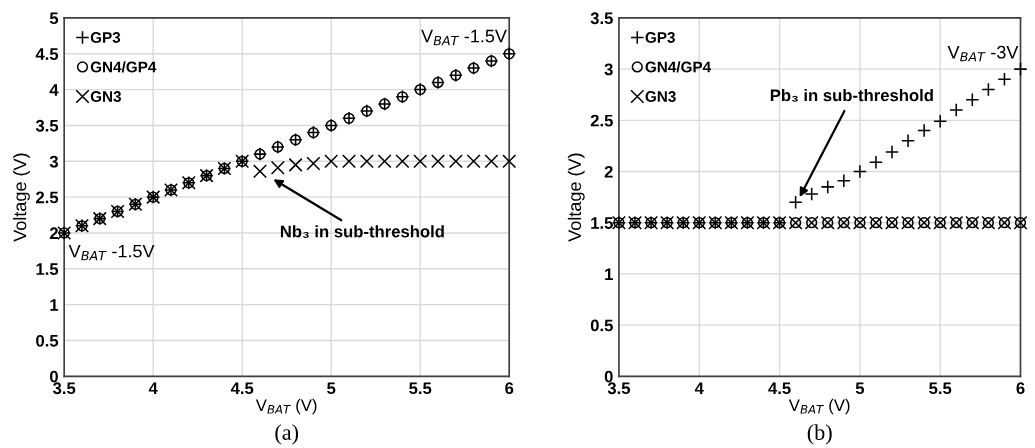  I want to click on y-tick-label: 4, so click(54, 90).